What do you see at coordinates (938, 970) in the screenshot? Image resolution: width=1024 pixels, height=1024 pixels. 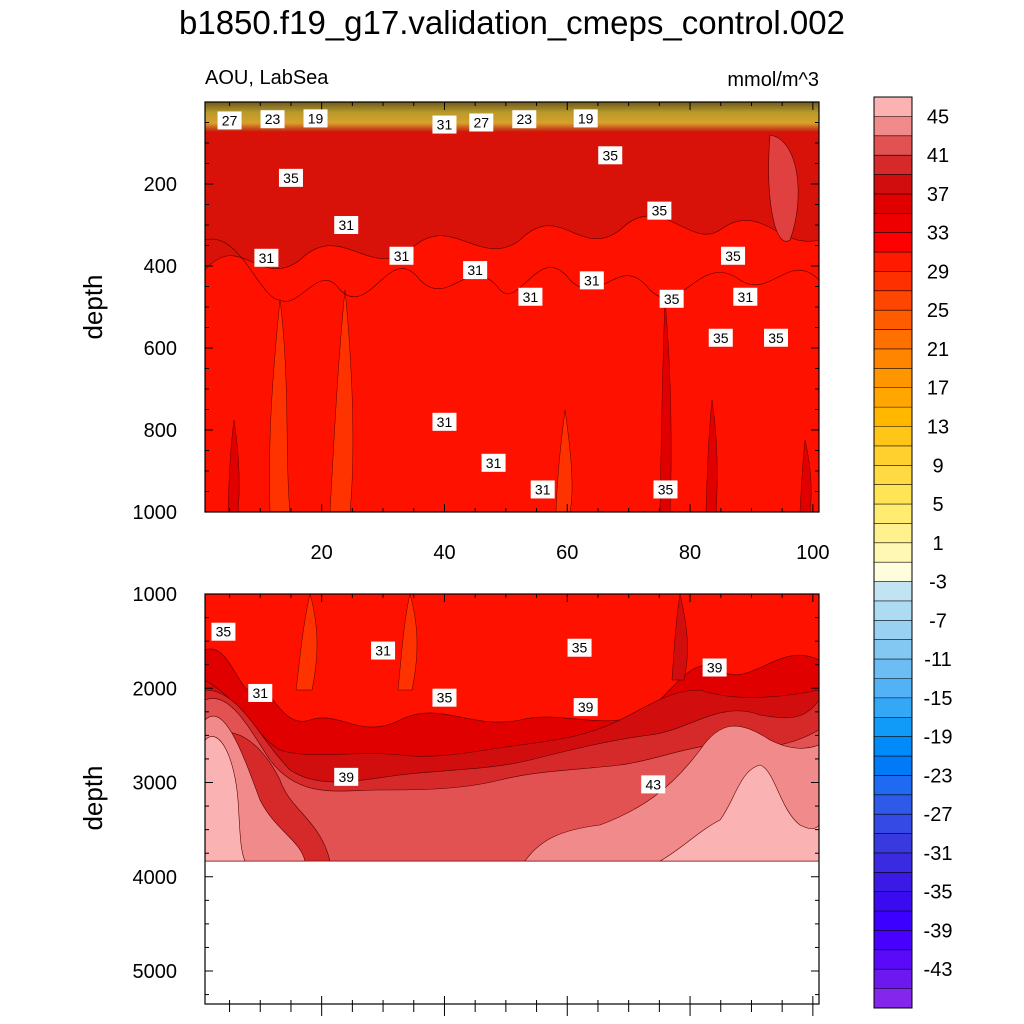 I see `colorbar-label: -43` at bounding box center [938, 970].